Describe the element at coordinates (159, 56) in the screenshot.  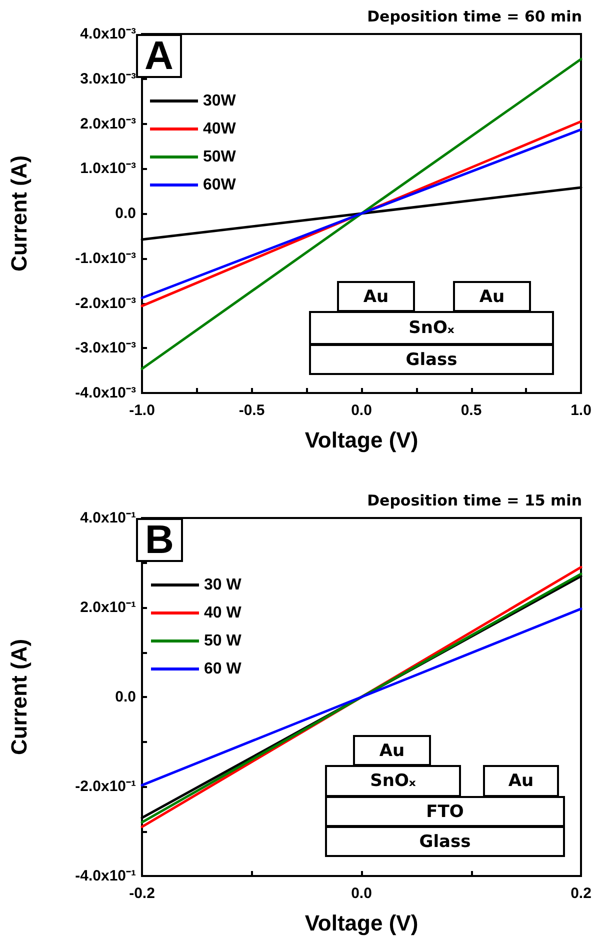
I see `annotation: A` at that location.